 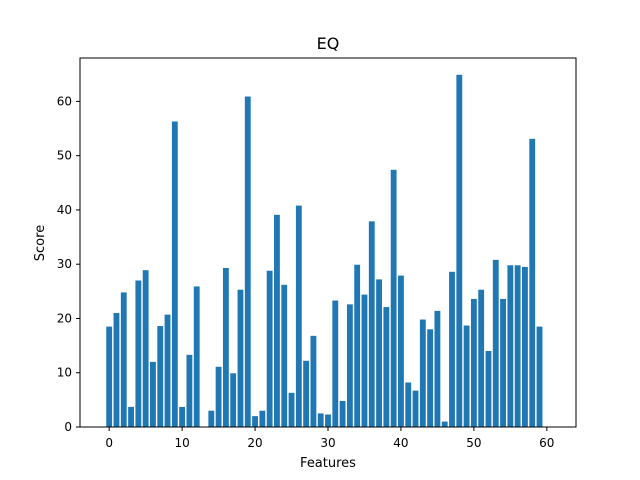 What do you see at coordinates (40, 243) in the screenshot?
I see `y-axis-label: Score` at bounding box center [40, 243].